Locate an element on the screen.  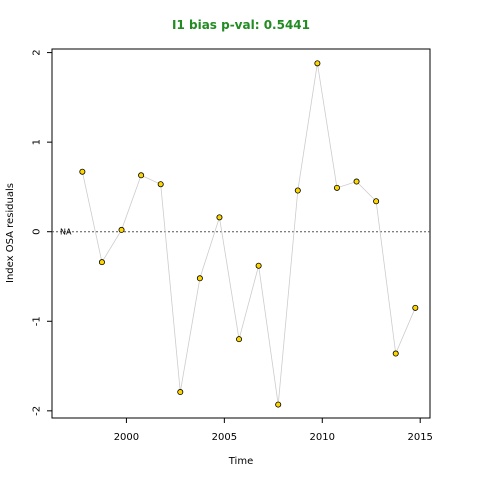
x-axis: 2000 2005 2010 2015 is located at coordinates (273, 430).